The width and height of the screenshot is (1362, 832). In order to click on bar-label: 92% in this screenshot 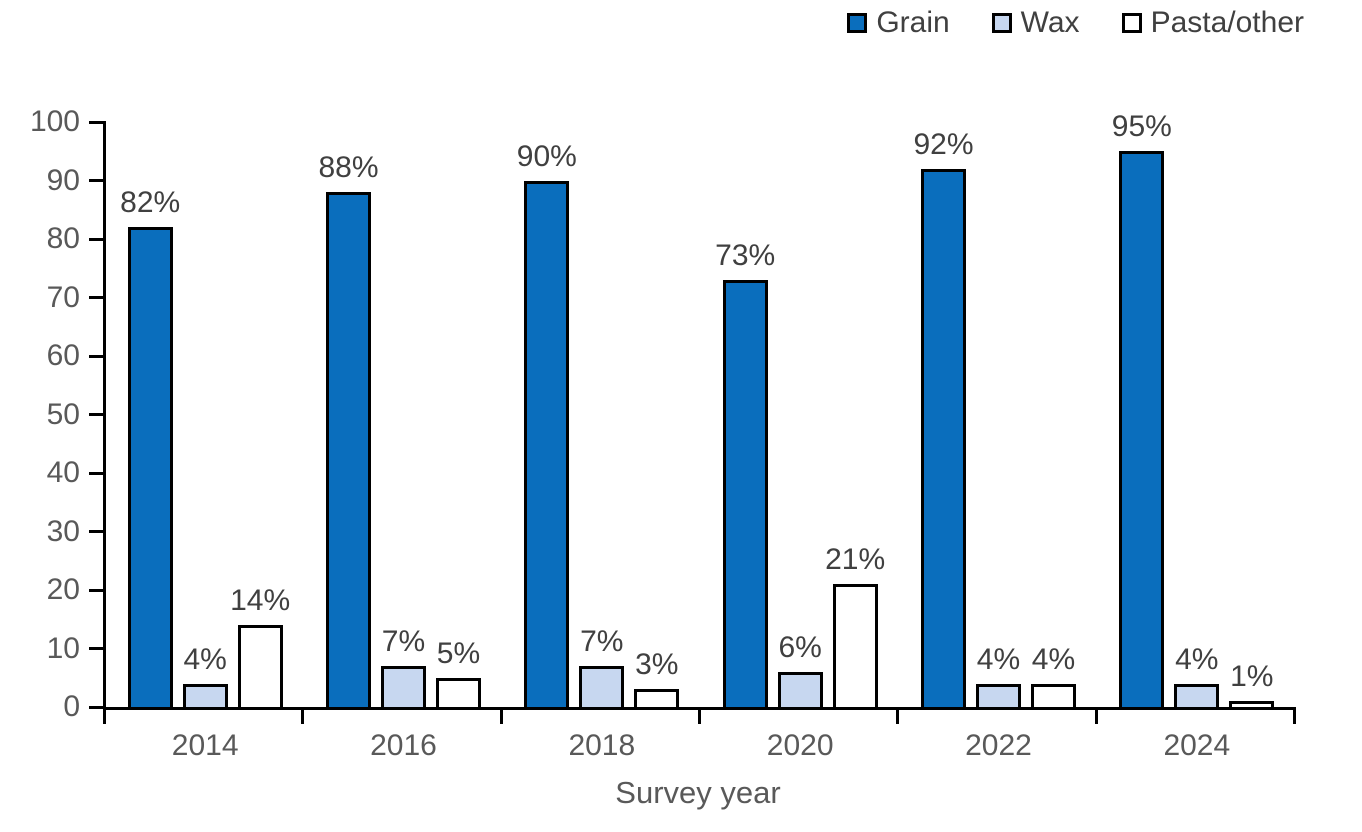, I will do `click(943, 144)`.